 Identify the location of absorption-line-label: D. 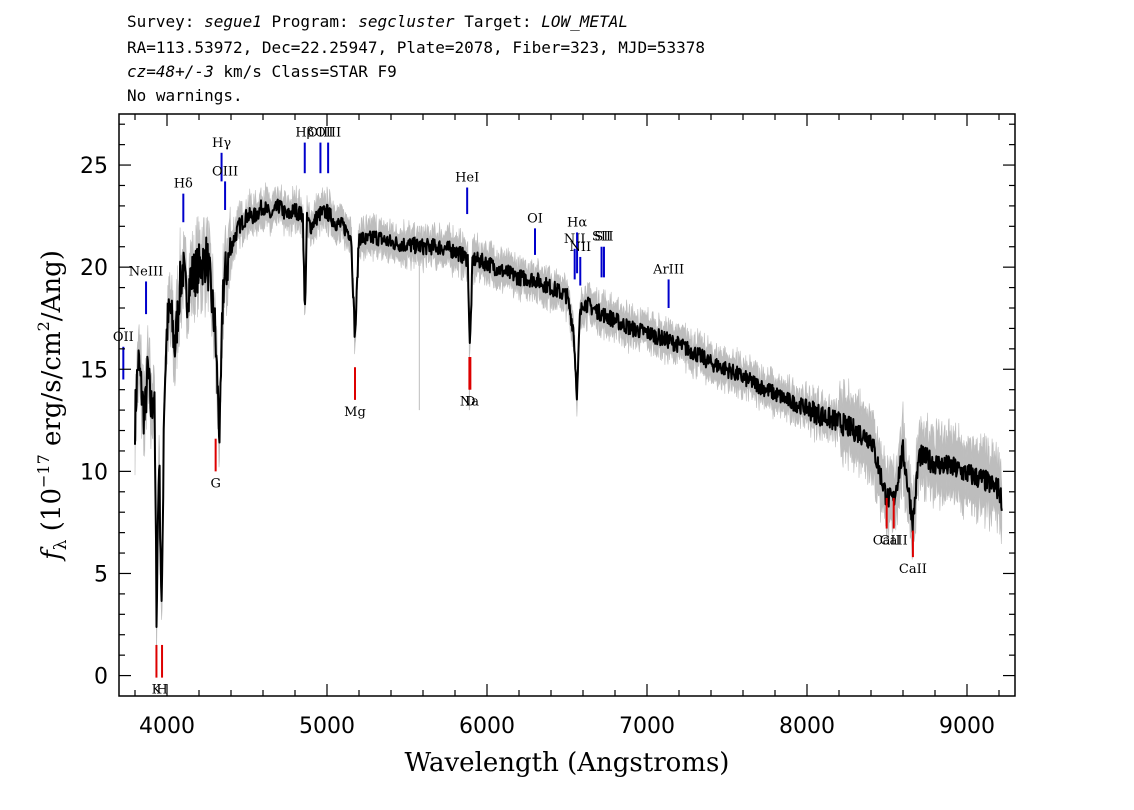
(470, 402).